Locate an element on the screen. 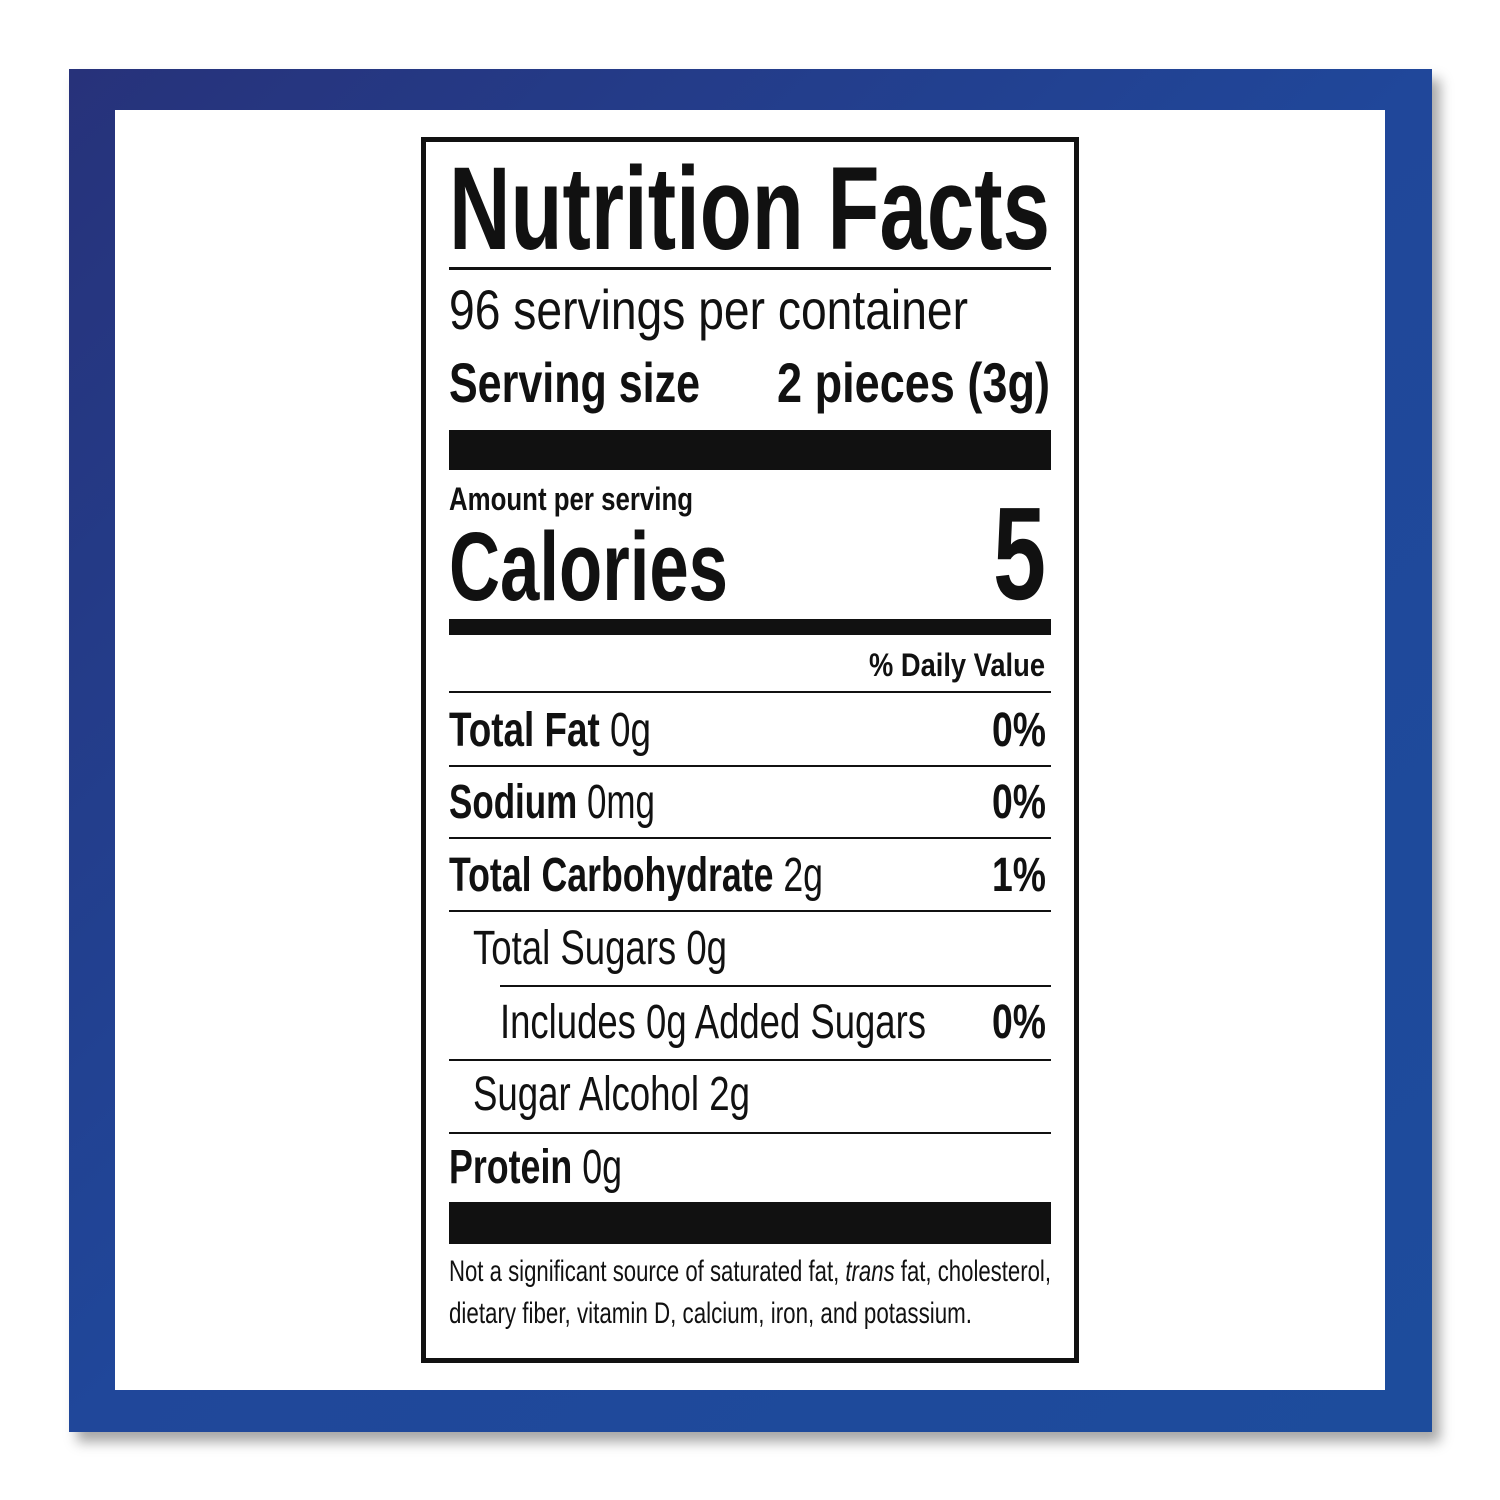 The height and width of the screenshot is (1500, 1500). nutrient-sodium: Sodium 0mg is located at coordinates (552, 802).